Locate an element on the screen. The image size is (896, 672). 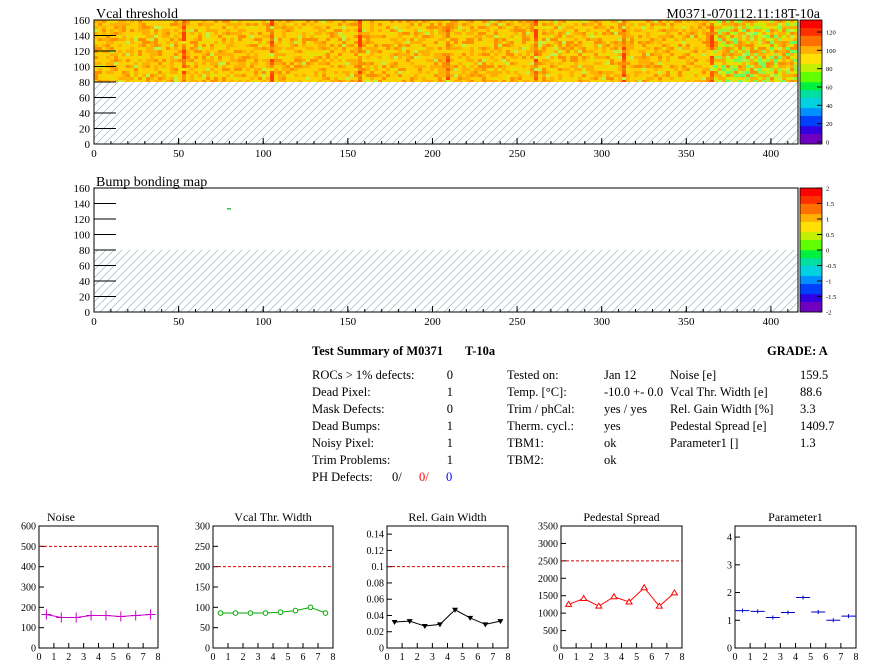
palette-tick-label: 100 is located at coordinates (831, 51).